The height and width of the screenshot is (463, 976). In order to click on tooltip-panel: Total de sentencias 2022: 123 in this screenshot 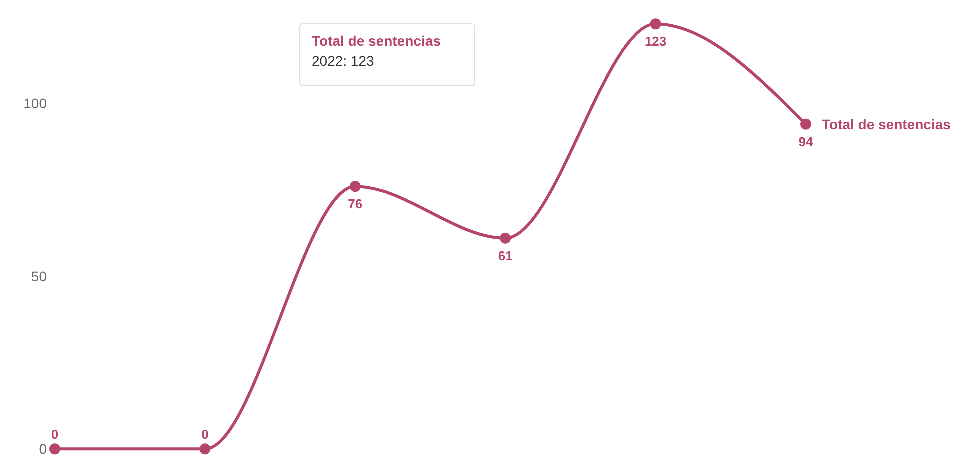, I will do `click(388, 55)`.